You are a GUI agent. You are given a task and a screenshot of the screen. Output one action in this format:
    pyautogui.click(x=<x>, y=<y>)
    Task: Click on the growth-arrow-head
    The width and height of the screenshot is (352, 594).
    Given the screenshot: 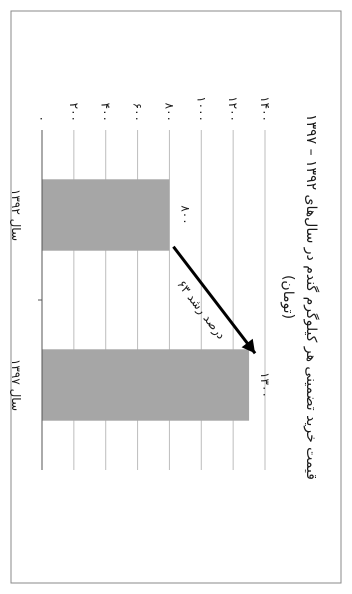 What is the action you would take?
    pyautogui.click(x=248, y=346)
    